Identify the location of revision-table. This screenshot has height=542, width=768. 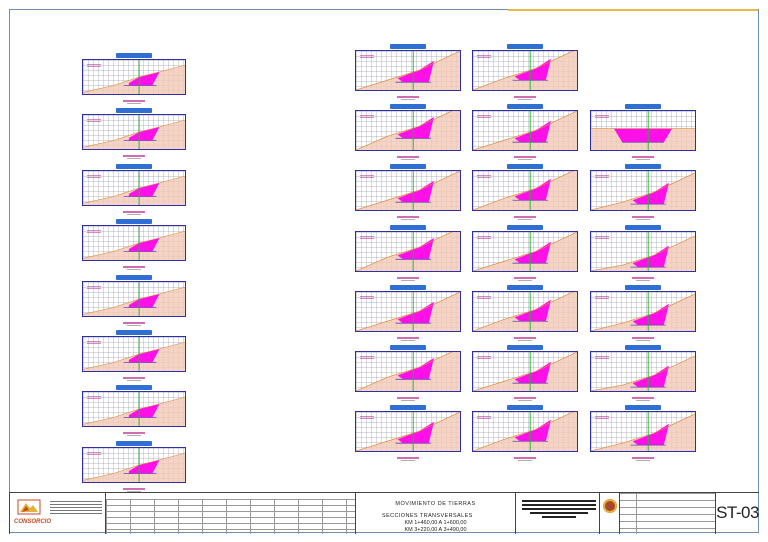
(230, 513).